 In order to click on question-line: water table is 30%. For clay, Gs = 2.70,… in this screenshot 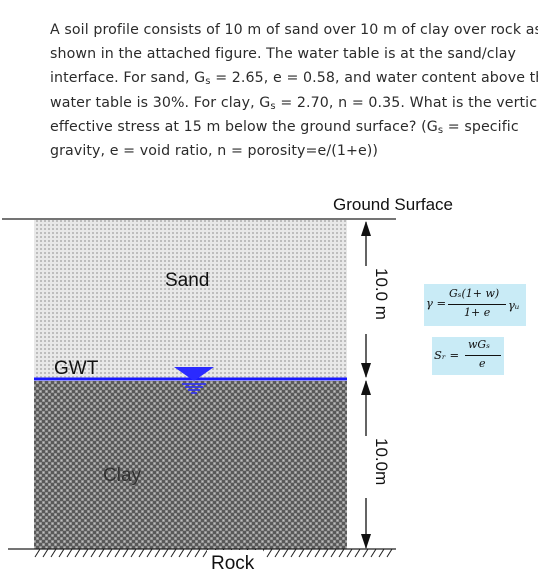, I will do `click(294, 103)`.